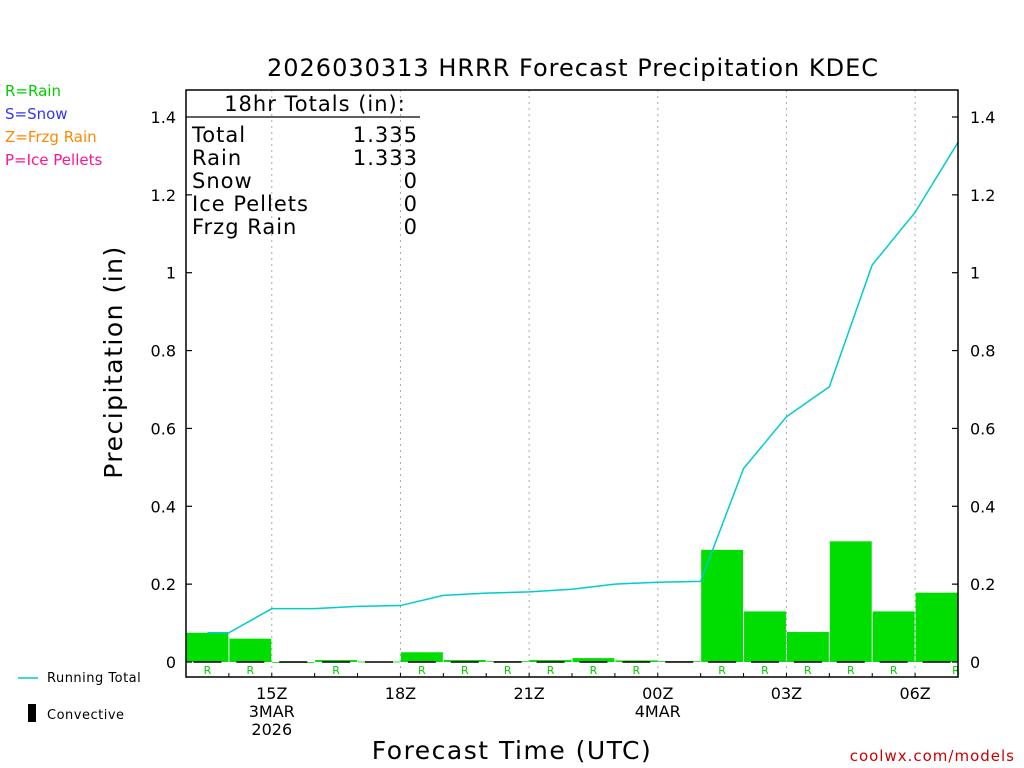 The image size is (1024, 768). What do you see at coordinates (94, 678) in the screenshot?
I see `running-total-legend-label: Running Total` at bounding box center [94, 678].